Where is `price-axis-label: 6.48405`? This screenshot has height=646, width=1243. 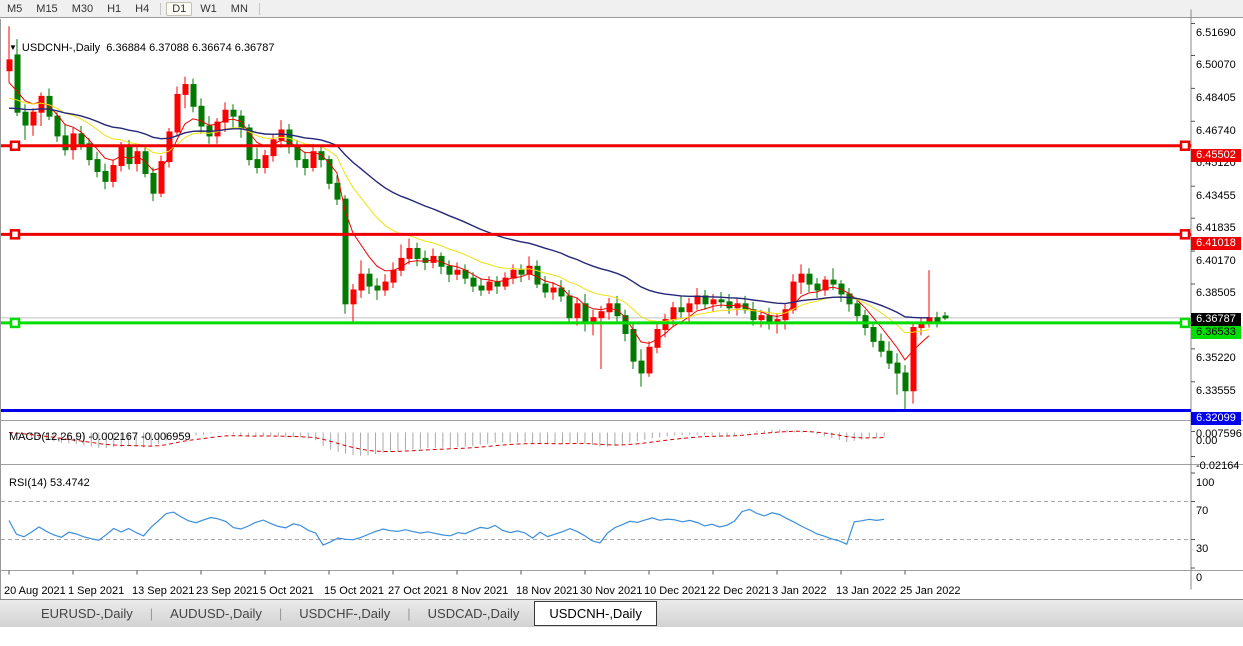
price-axis-label: 6.48405 is located at coordinates (1216, 97).